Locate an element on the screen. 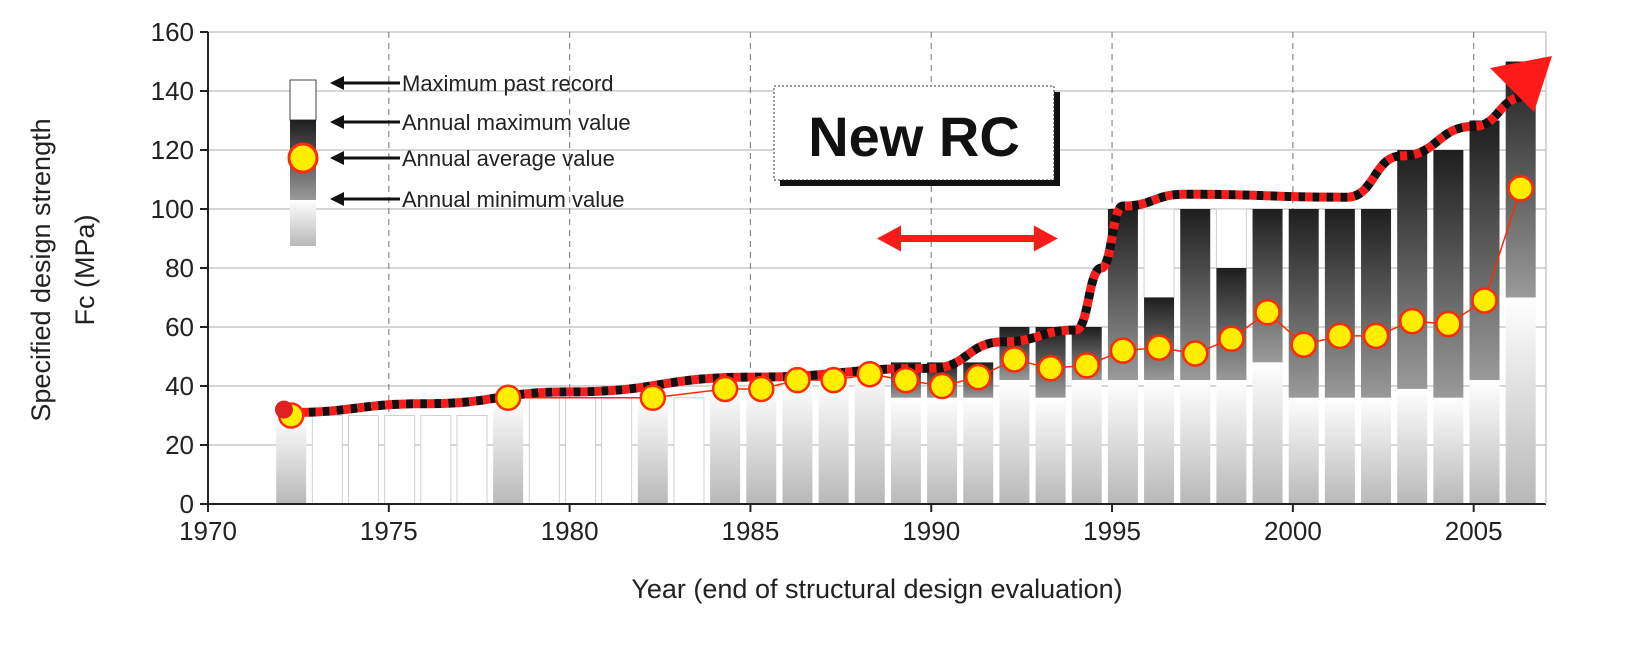 The width and height of the screenshot is (1651, 653). x-tick-label: 2000 is located at coordinates (1293, 531).